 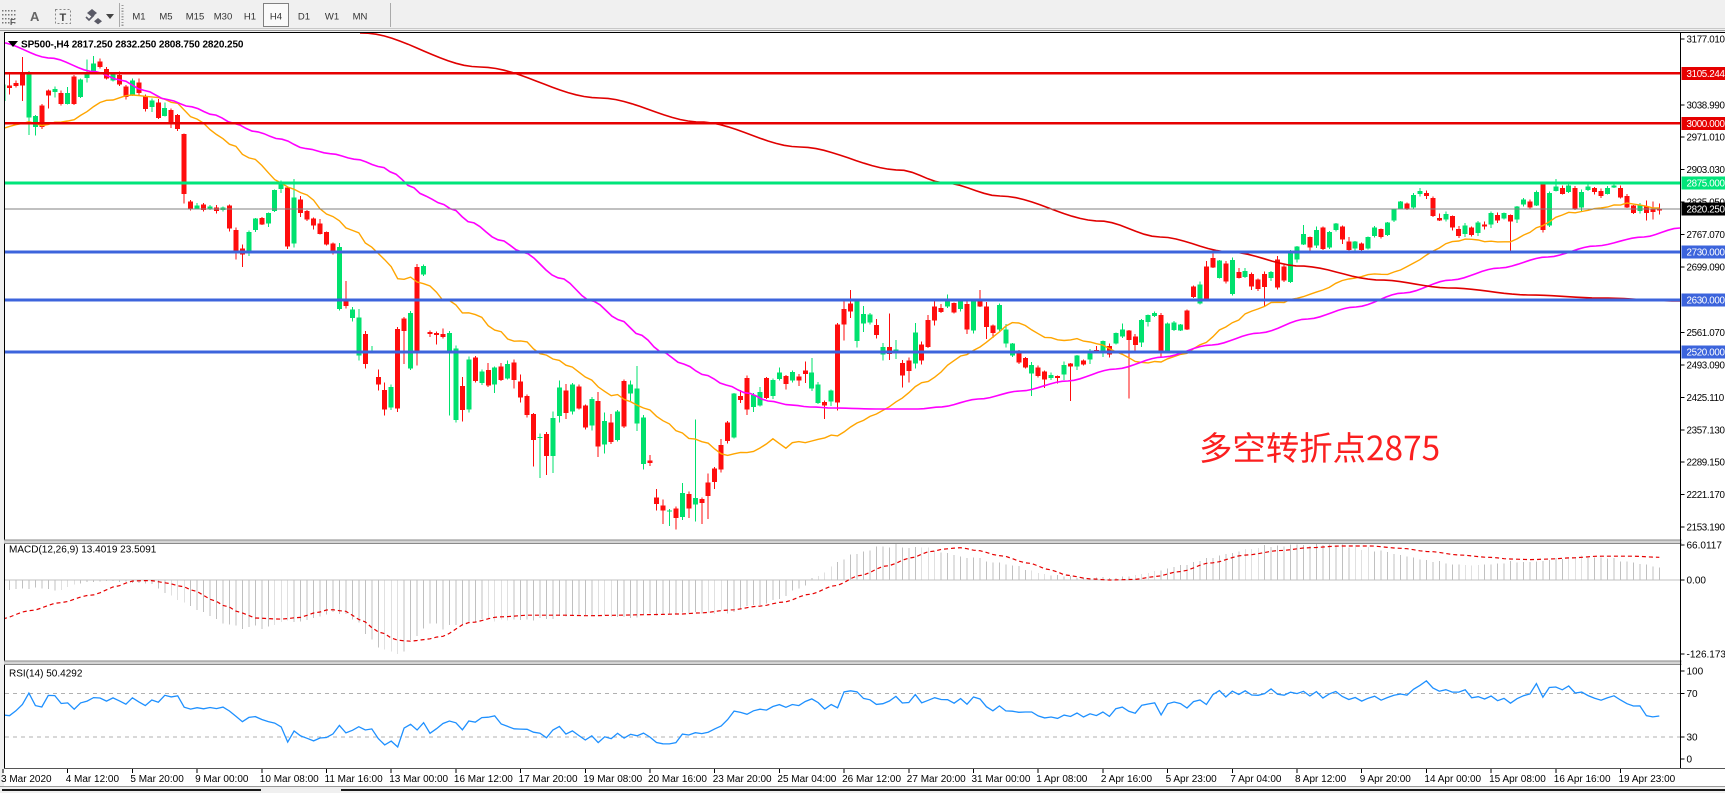 What do you see at coordinates (1706, 170) in the screenshot?
I see `svg-text: 2903.030` at bounding box center [1706, 170].